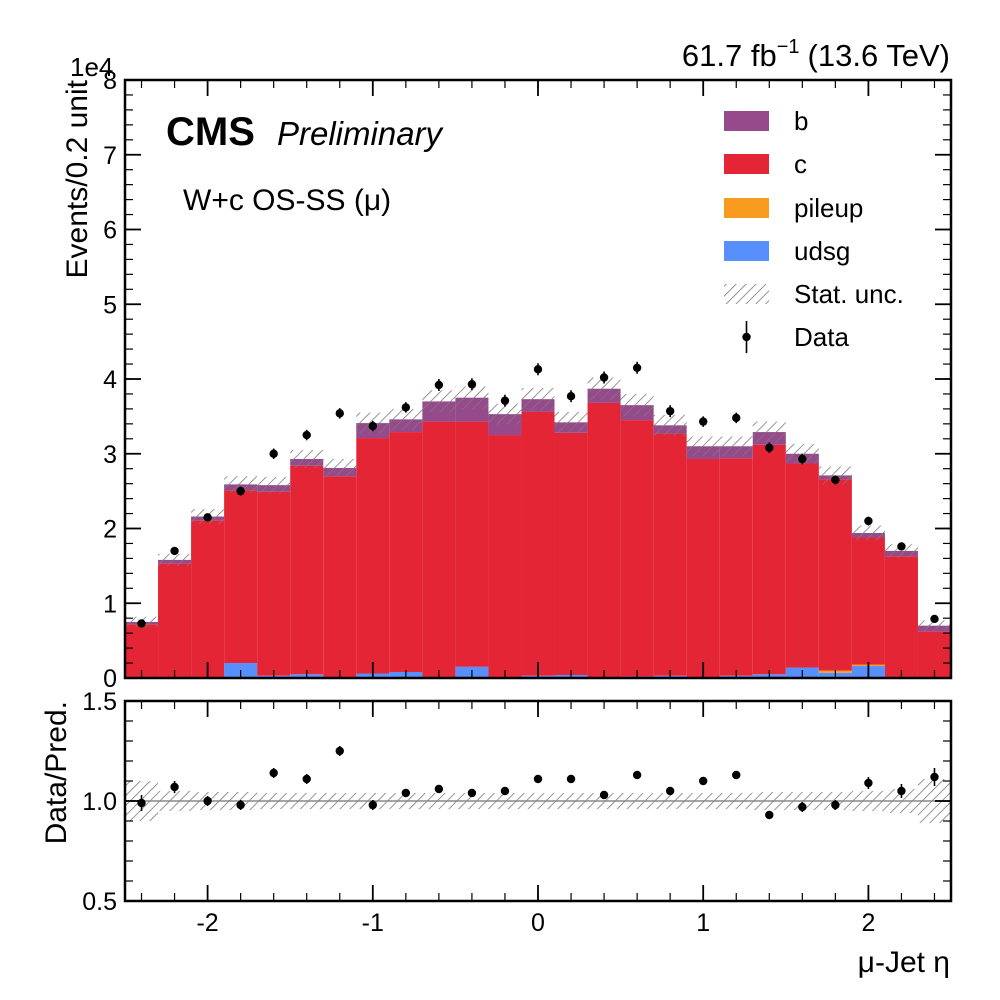 The height and width of the screenshot is (1000, 1000). Describe the element at coordinates (703, 923) in the screenshot. I see `x-tick-label: 1` at that location.